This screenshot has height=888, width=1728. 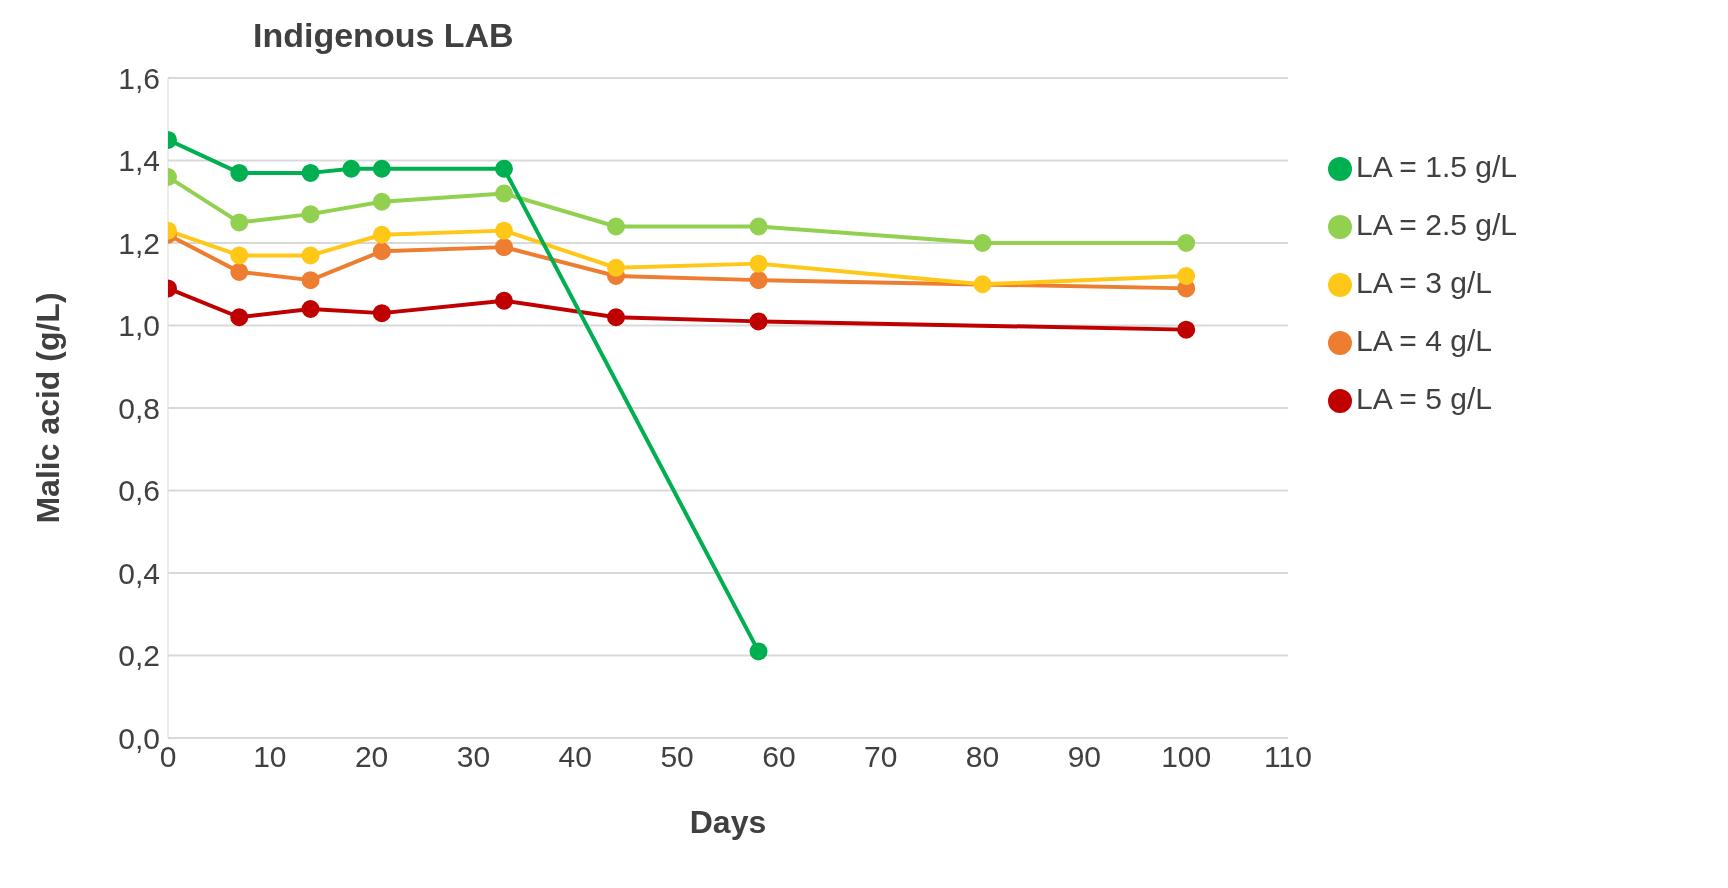 I want to click on x-tick-label: 80, so click(x=982, y=757).